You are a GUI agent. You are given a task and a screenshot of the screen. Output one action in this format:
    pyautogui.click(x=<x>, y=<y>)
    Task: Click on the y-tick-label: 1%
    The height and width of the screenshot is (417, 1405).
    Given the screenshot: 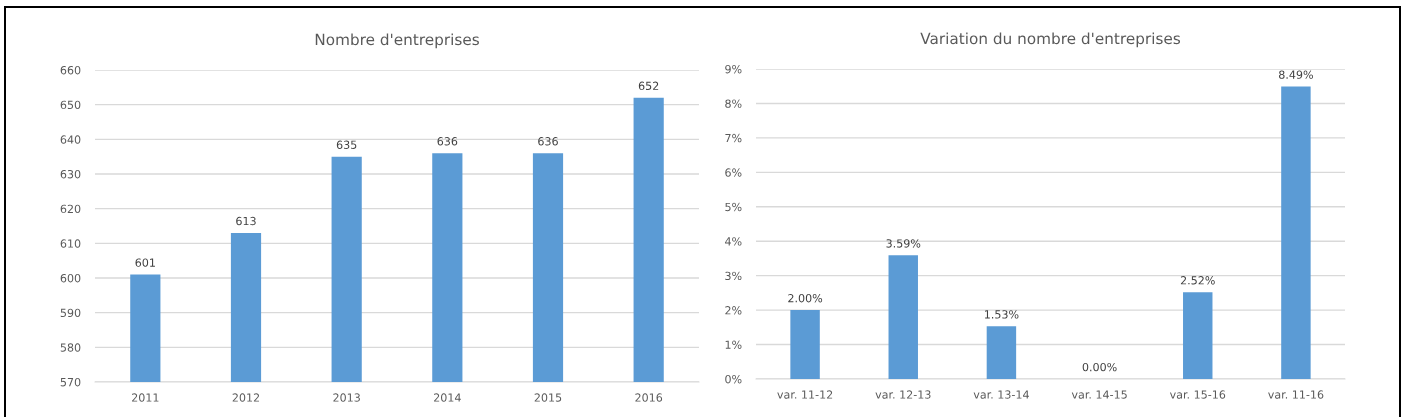 What is the action you would take?
    pyautogui.click(x=733, y=344)
    